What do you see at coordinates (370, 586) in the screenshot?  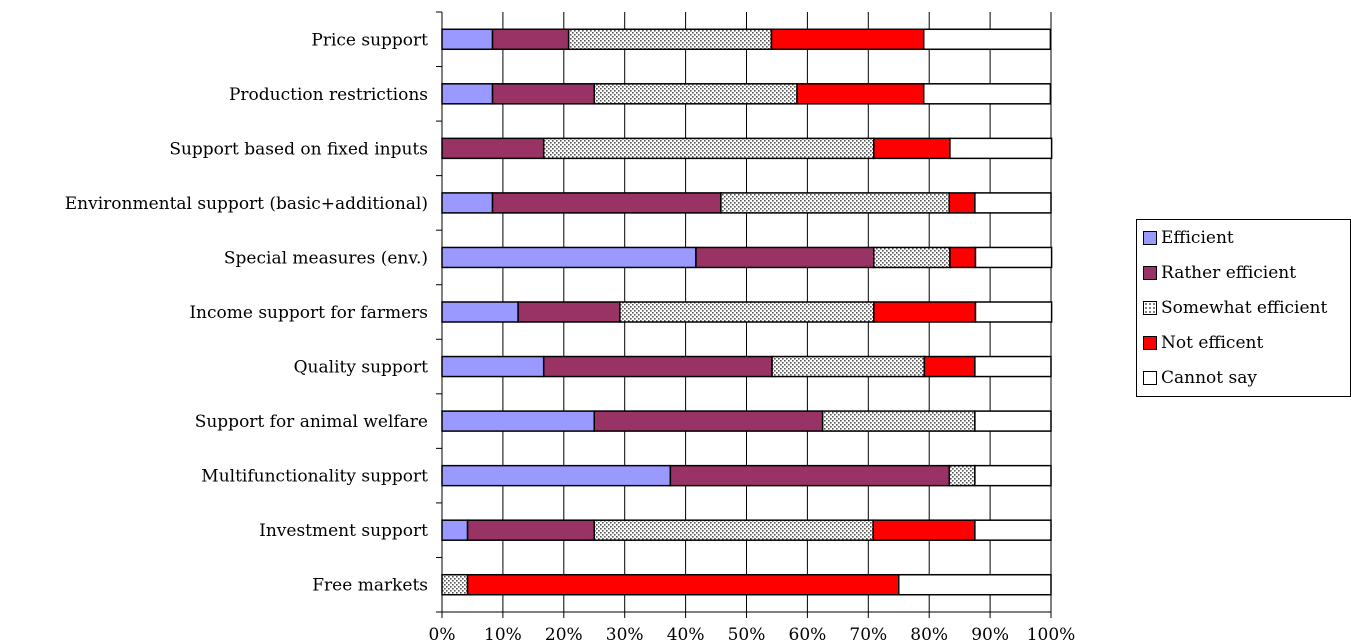 I see `category-label: Free markets` at bounding box center [370, 586].